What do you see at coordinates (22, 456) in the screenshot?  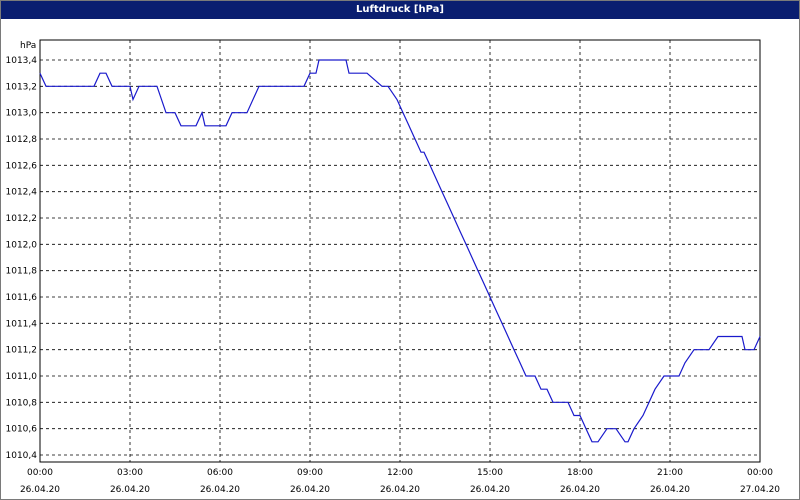 I see `y-tick-label: 1010,4` at bounding box center [22, 456].